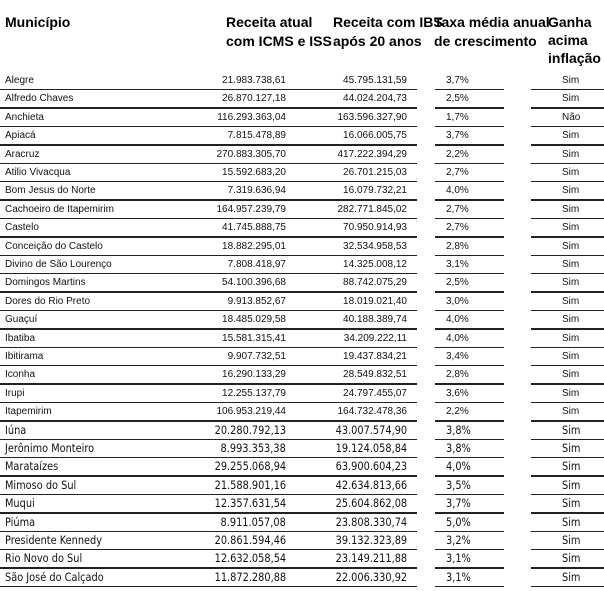 The width and height of the screenshot is (604, 591). Describe the element at coordinates (458, 540) in the screenshot. I see `taxa-cell: 3,2%` at that location.